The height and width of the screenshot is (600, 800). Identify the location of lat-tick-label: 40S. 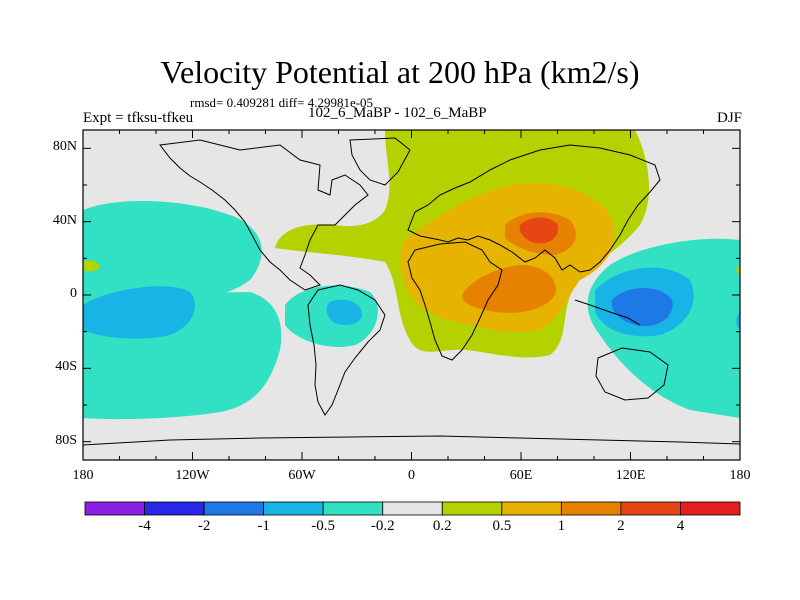
(66, 367).